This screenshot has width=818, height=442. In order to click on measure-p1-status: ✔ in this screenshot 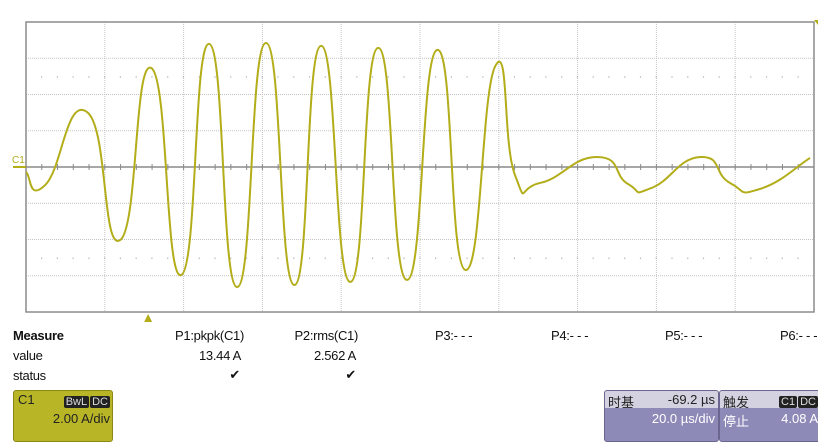, I will do `click(234, 374)`.